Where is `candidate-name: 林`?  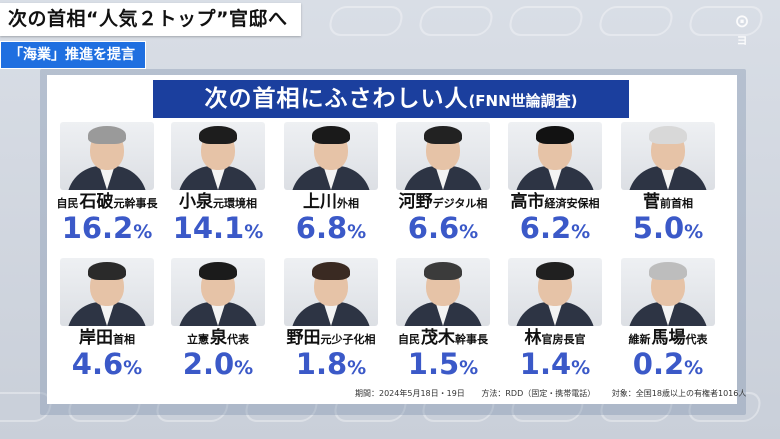 candidate-name: 林 is located at coordinates (533, 338).